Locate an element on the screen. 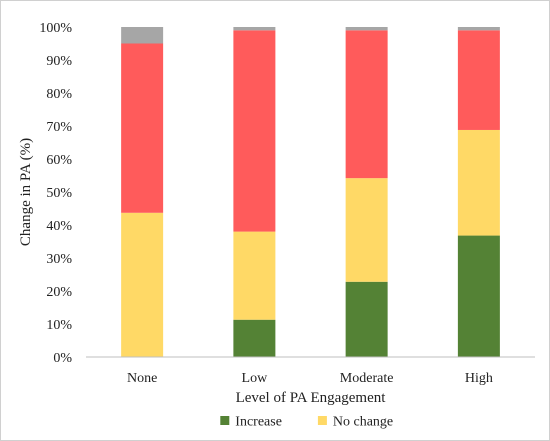 The image size is (550, 441). bar-segment-series-4-moderate is located at coordinates (366, 29).